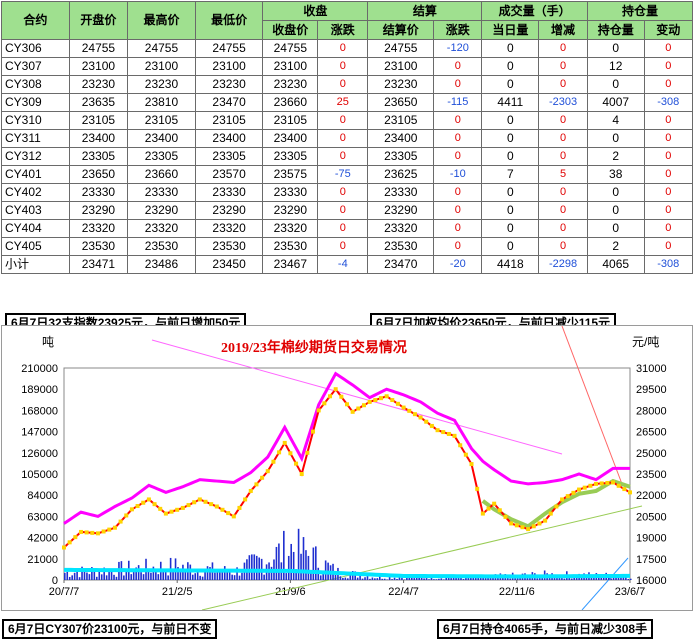  What do you see at coordinates (229, 264) in the screenshot?
I see `cell-low: 23450` at bounding box center [229, 264].